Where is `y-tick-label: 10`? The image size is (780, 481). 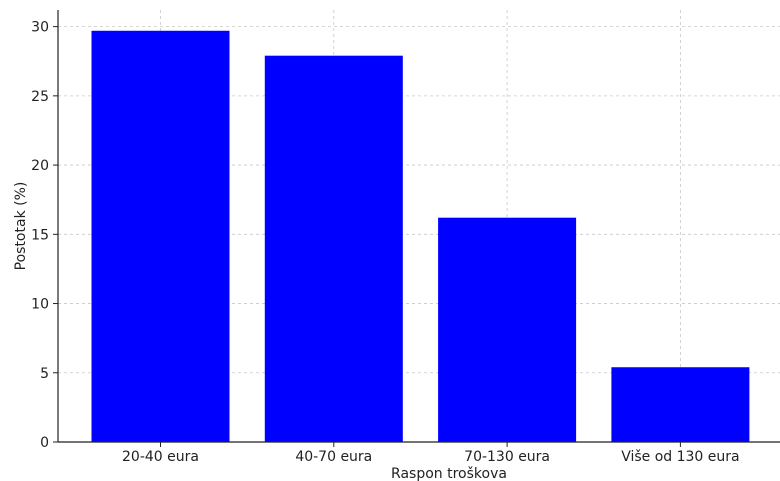
y-tick-label: 10 is located at coordinates (40, 305).